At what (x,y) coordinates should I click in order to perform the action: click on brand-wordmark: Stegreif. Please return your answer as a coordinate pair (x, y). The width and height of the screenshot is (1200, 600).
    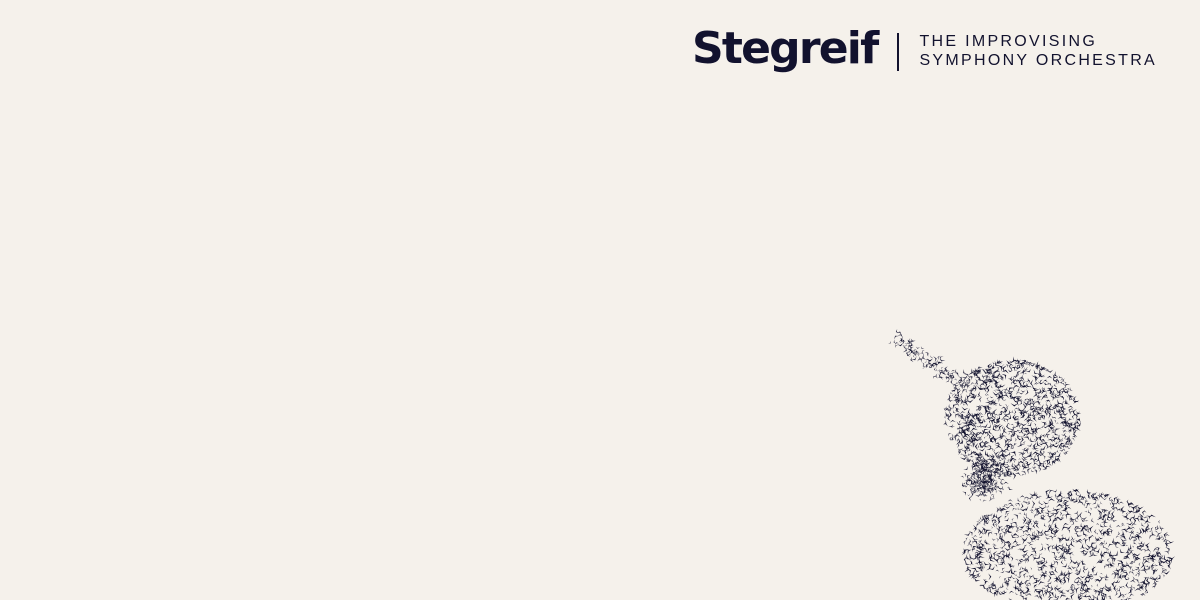
    Looking at the image, I should click on (785, 48).